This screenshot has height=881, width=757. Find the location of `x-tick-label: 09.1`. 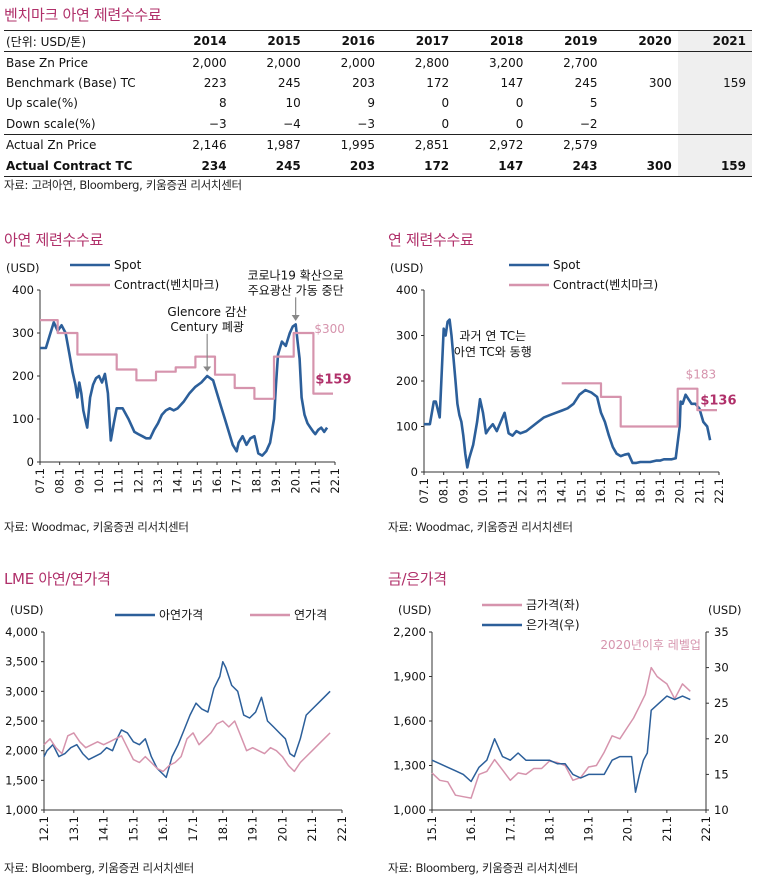

x-tick-label: 09.1 is located at coordinates (79, 481).